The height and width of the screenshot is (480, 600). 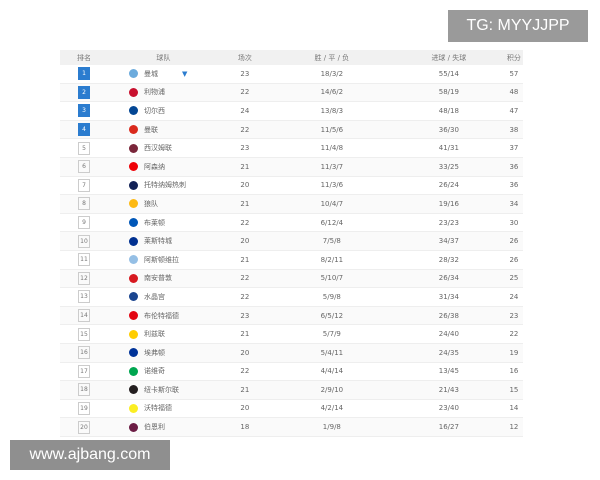 What do you see at coordinates (291, 427) in the screenshot?
I see `table-row: 20 伯恩利 18 1/9/8 16/27 12` at bounding box center [291, 427].